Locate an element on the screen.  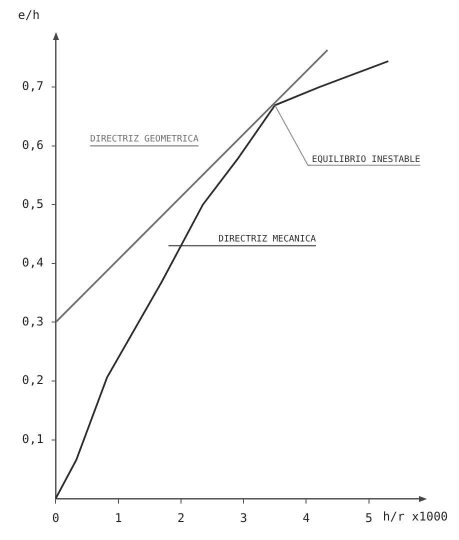
annotation: EQUILIBRIO INESTABLE is located at coordinates (366, 160).